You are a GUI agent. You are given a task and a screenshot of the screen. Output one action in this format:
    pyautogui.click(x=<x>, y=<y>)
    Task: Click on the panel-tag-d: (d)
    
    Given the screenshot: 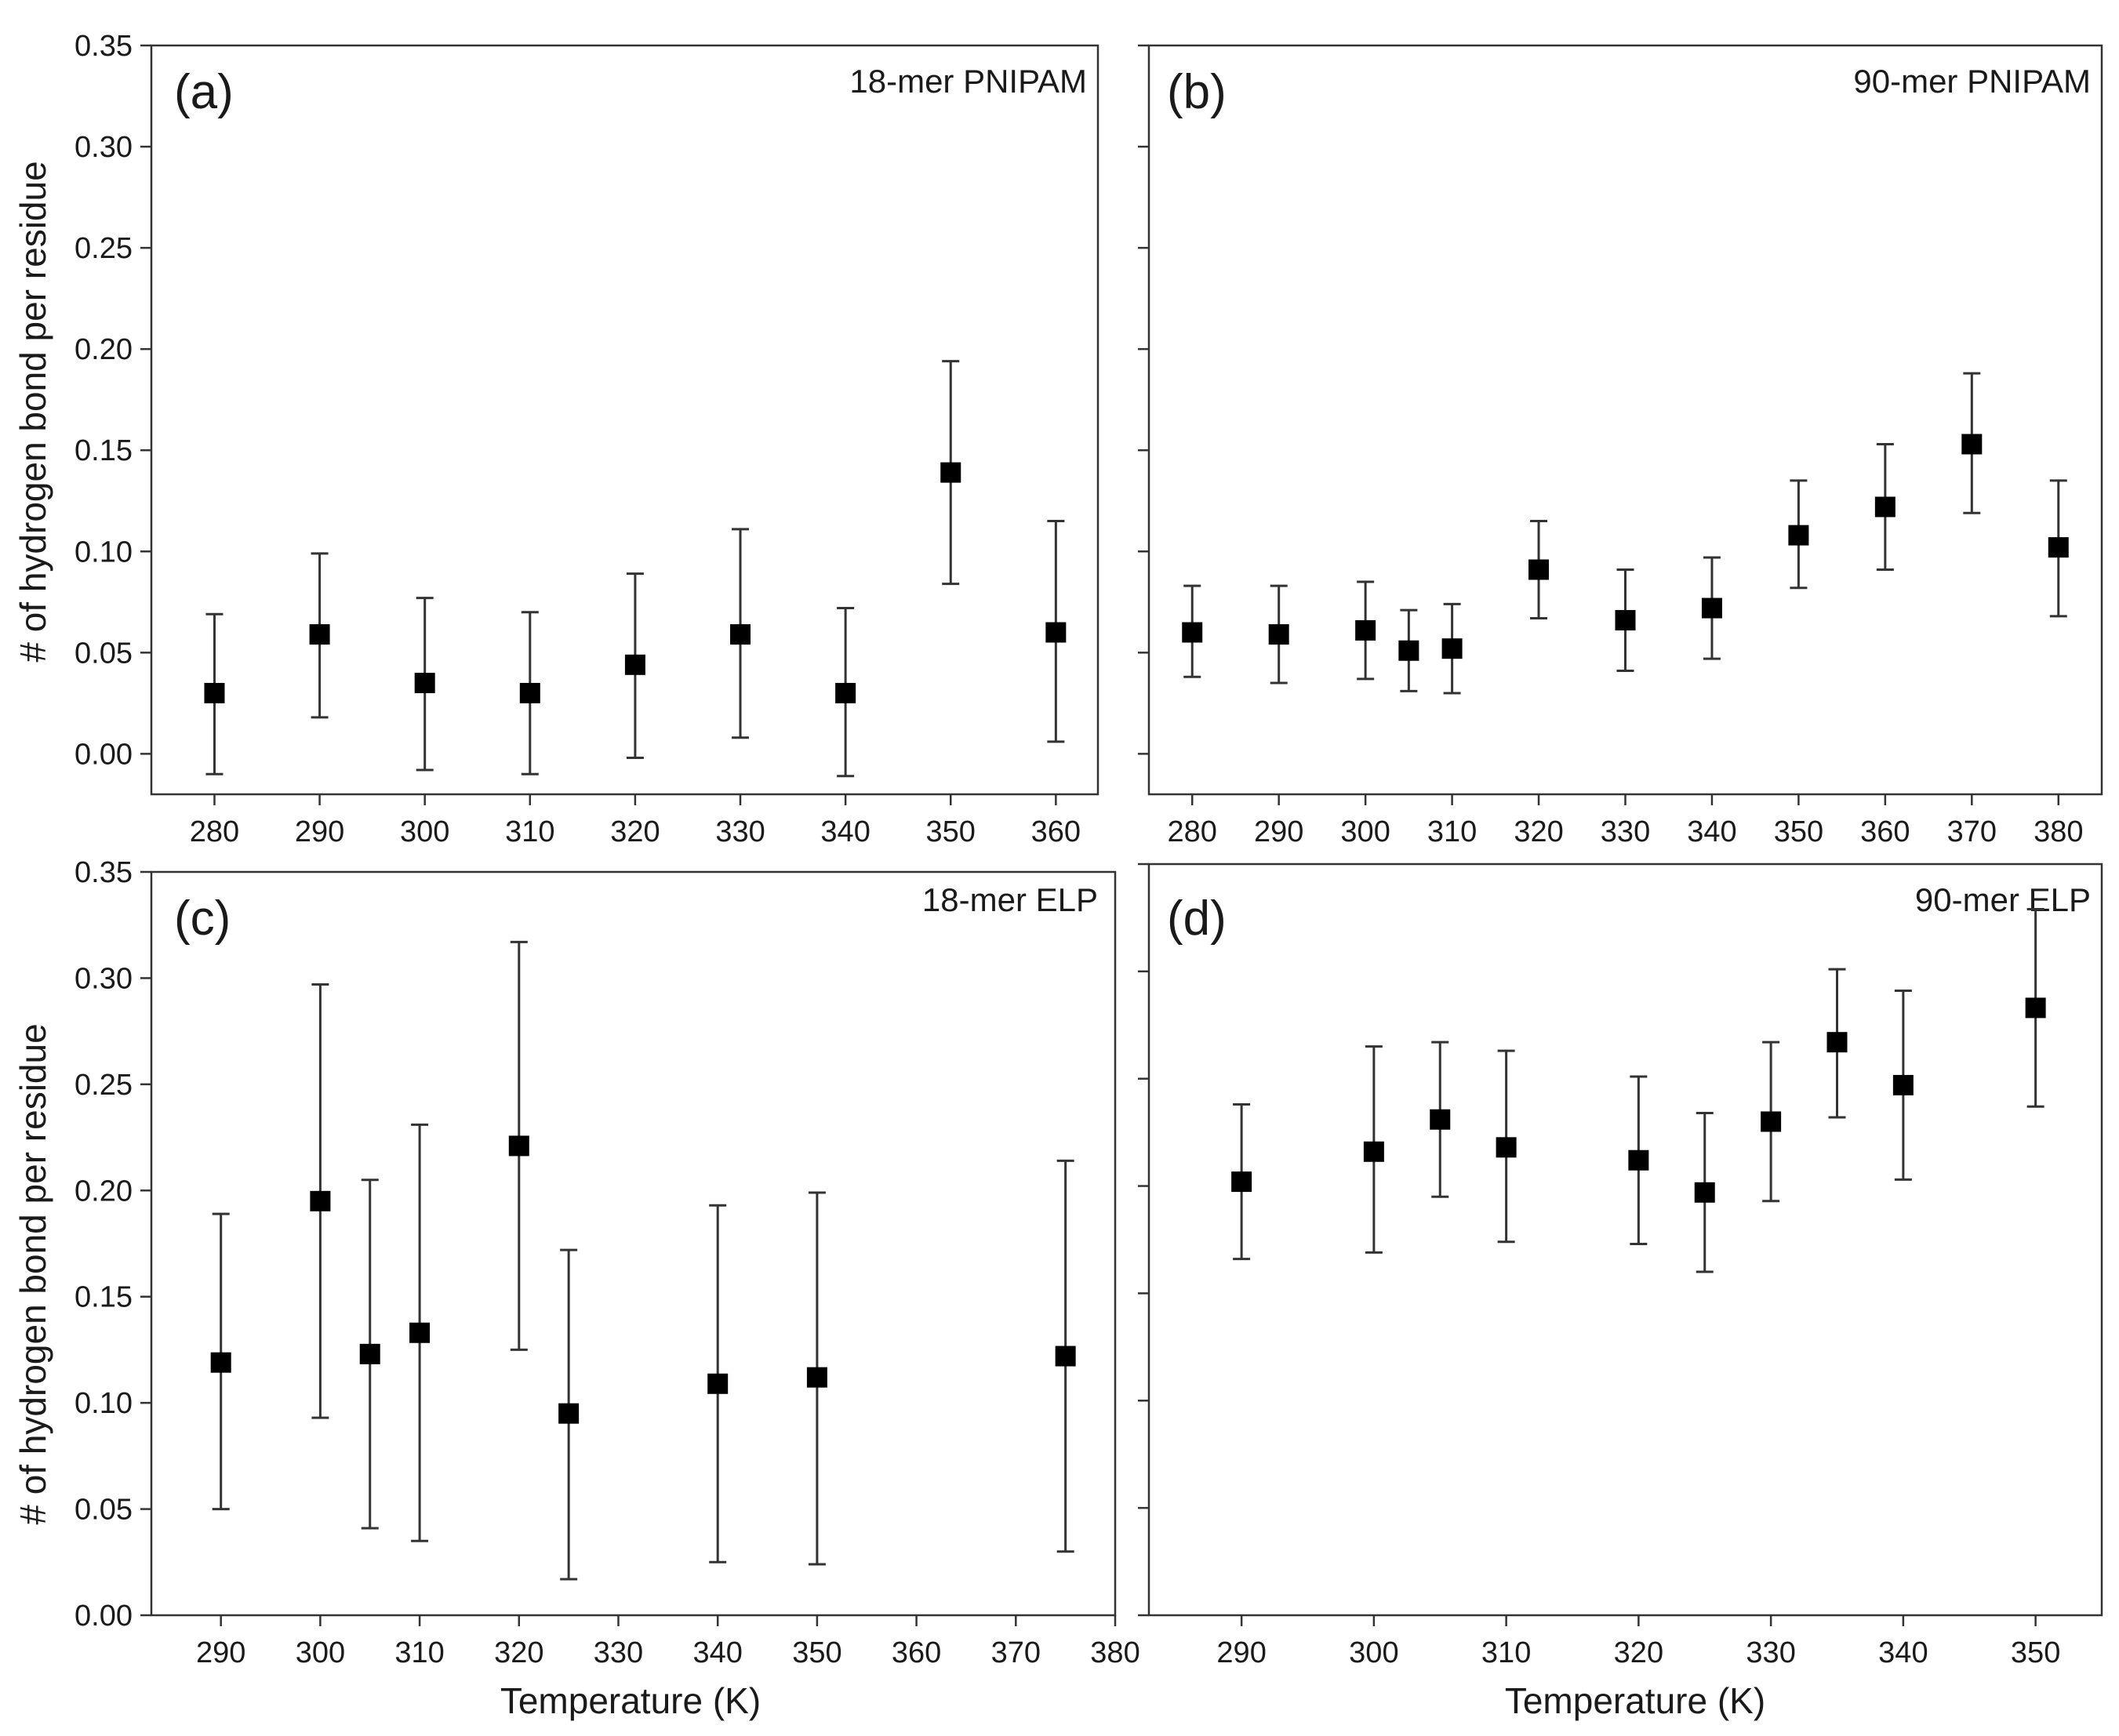 What is the action you would take?
    pyautogui.click(x=1197, y=919)
    